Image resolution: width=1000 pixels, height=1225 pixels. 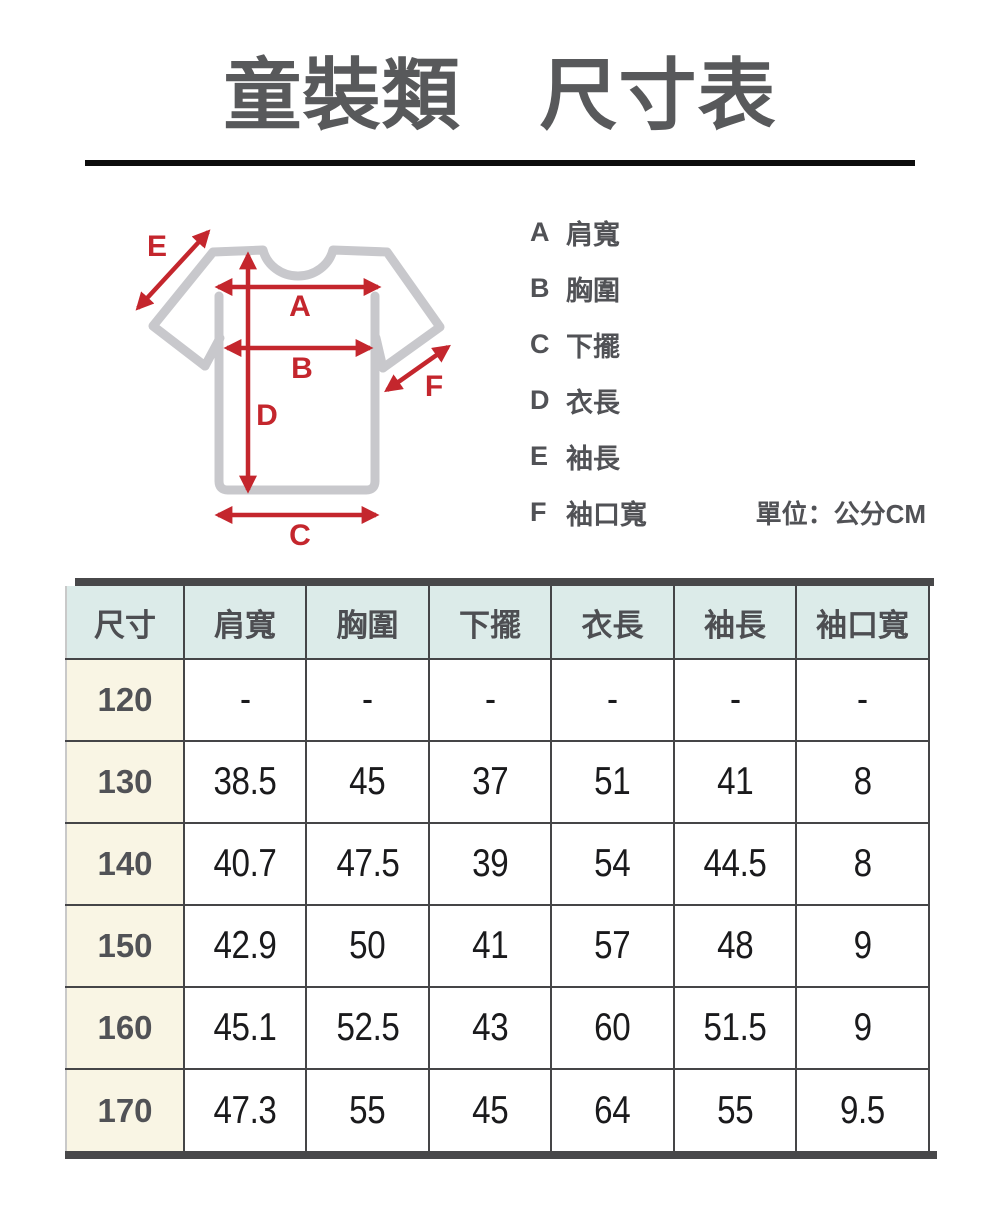 I want to click on table-row: 170 47.3 55 45 64 55 9.5, so click(x=497, y=1109).